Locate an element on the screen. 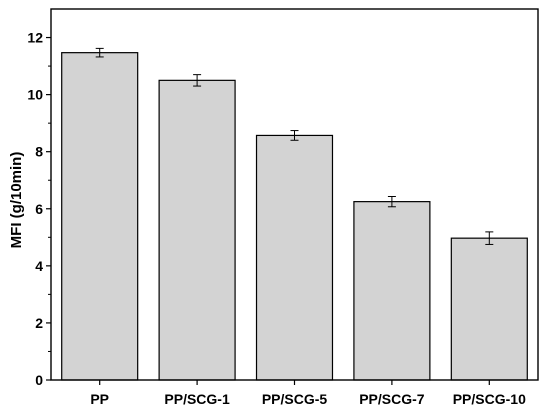  y-axis-title: MFI (g/10min) is located at coordinates (16, 200).